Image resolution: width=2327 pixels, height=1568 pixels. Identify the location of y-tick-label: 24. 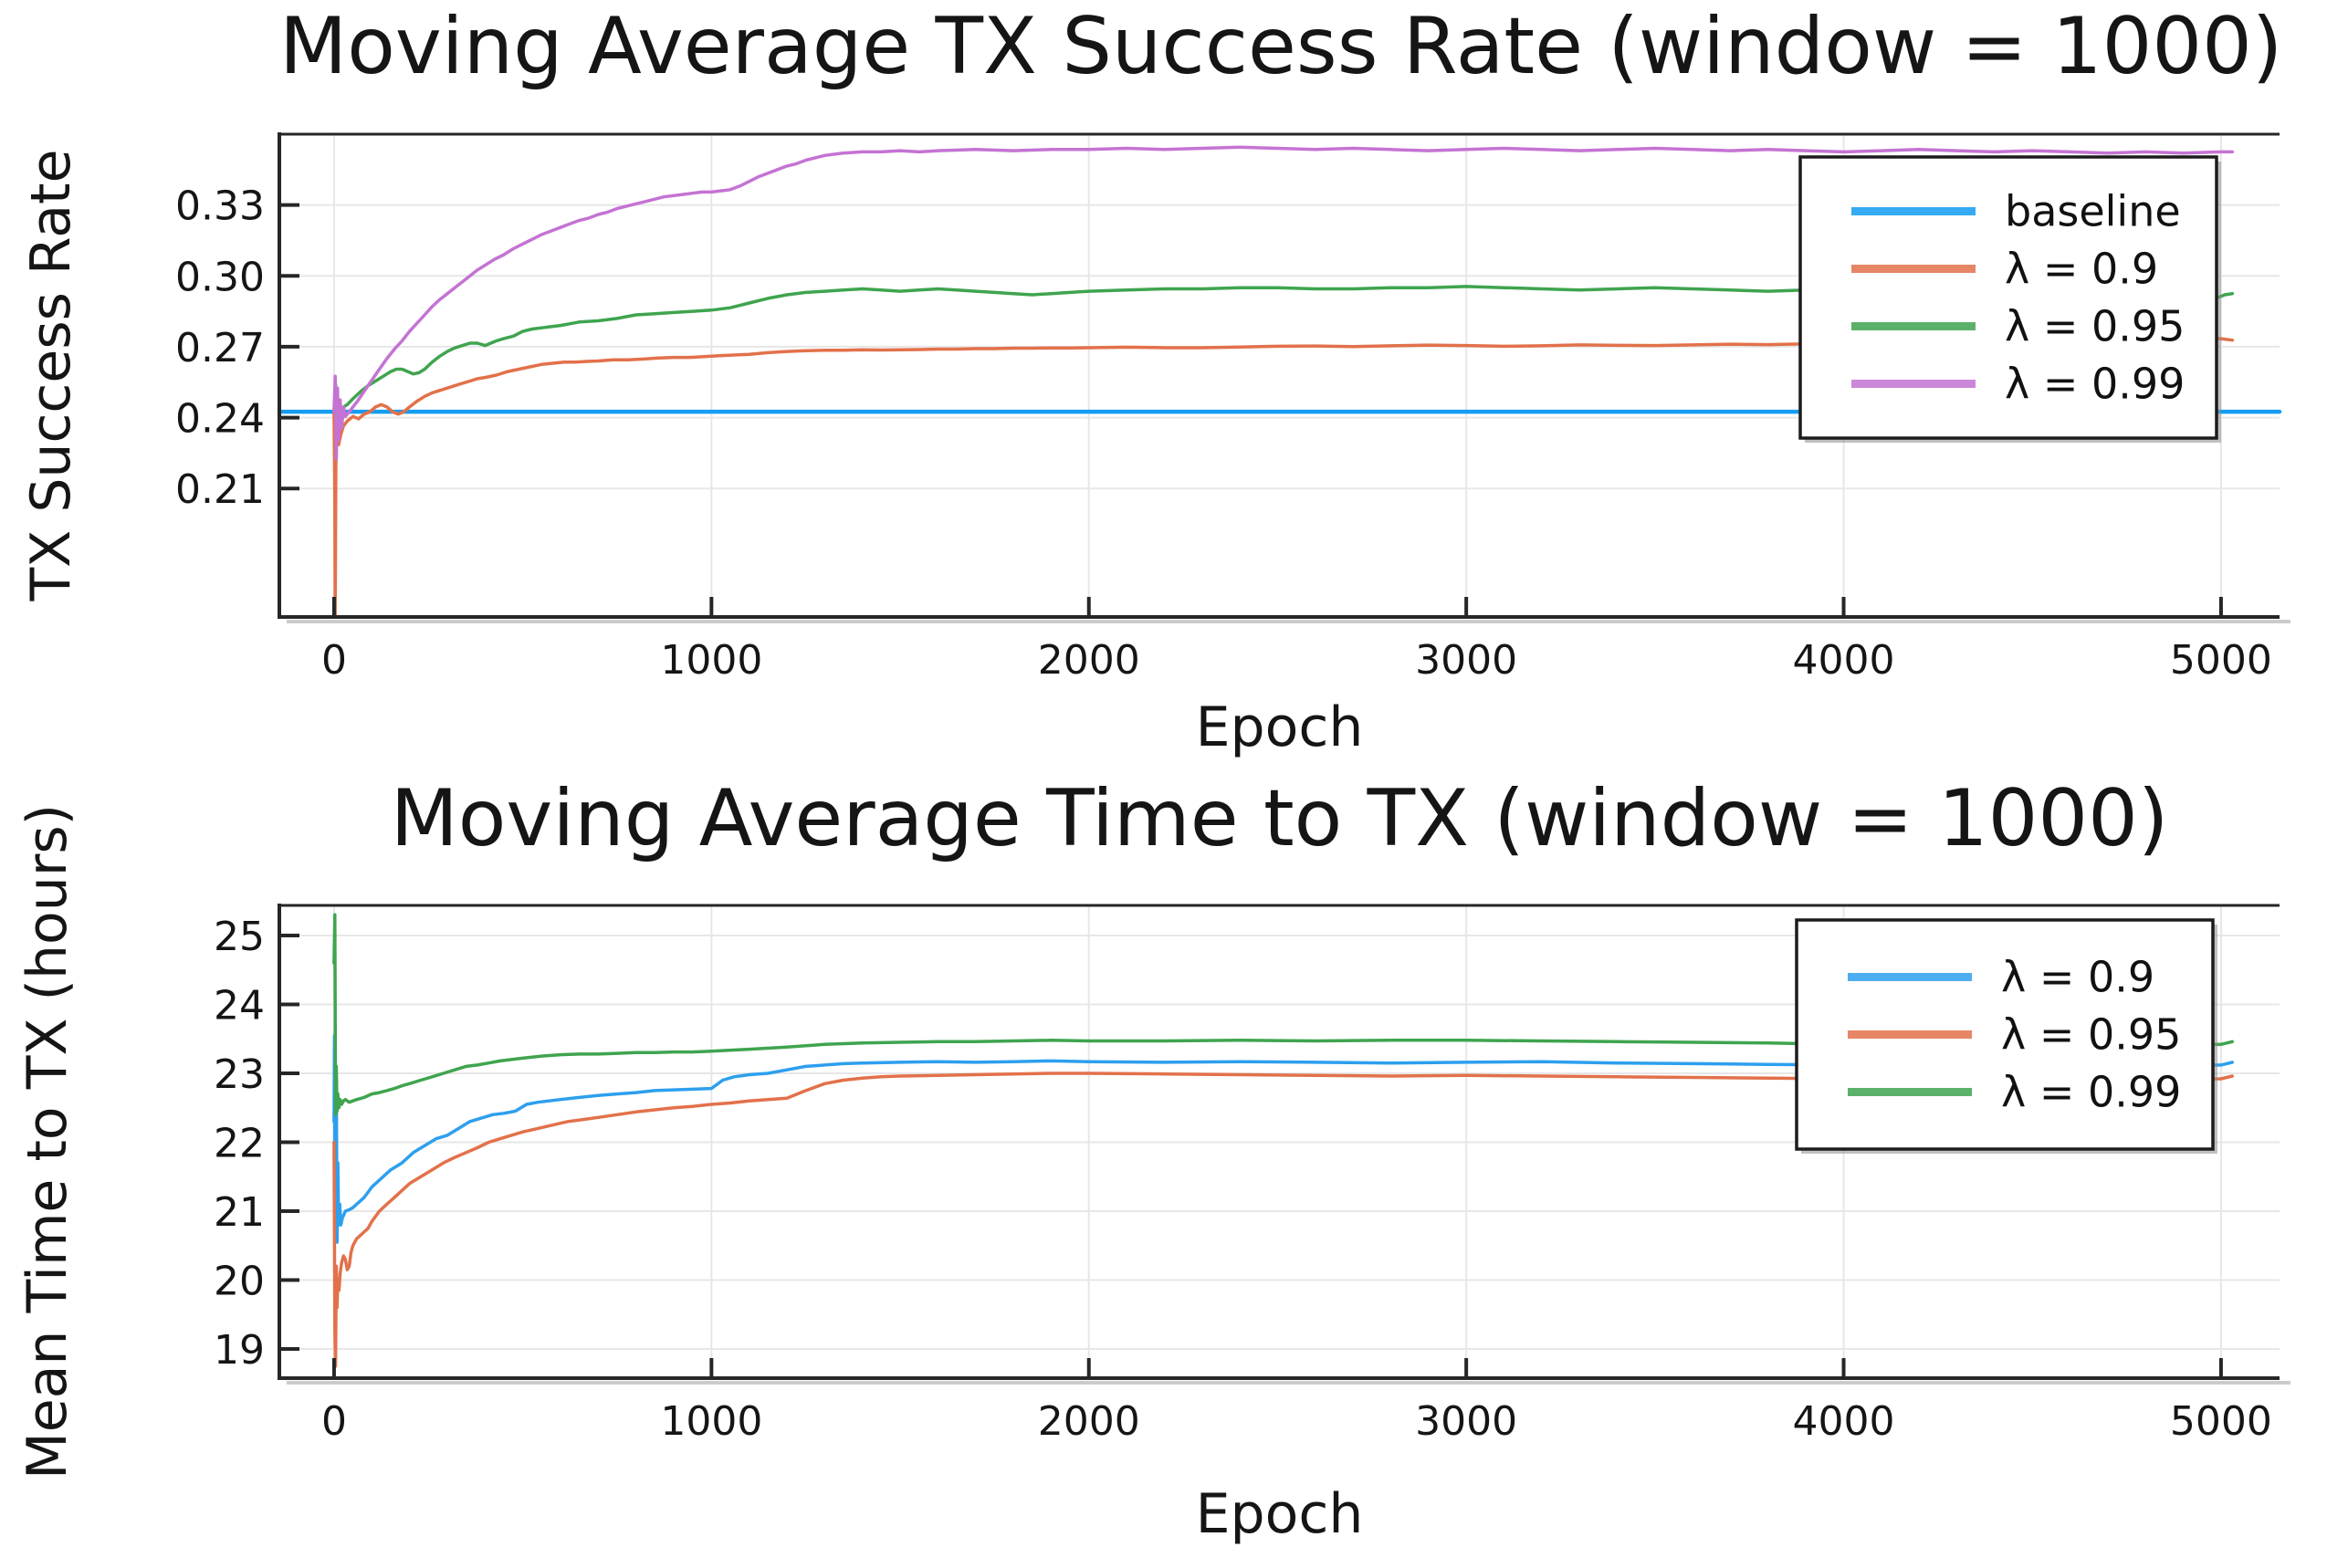
(239, 1005).